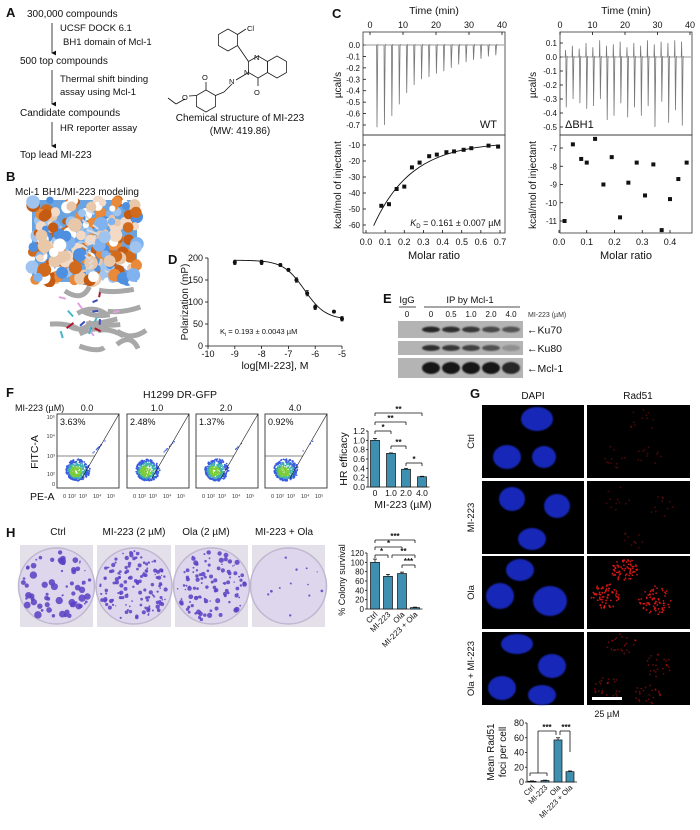 The height and width of the screenshot is (830, 700). Describe the element at coordinates (98, 128) in the screenshot. I see `workflow-method: HR reporter assay` at that location.